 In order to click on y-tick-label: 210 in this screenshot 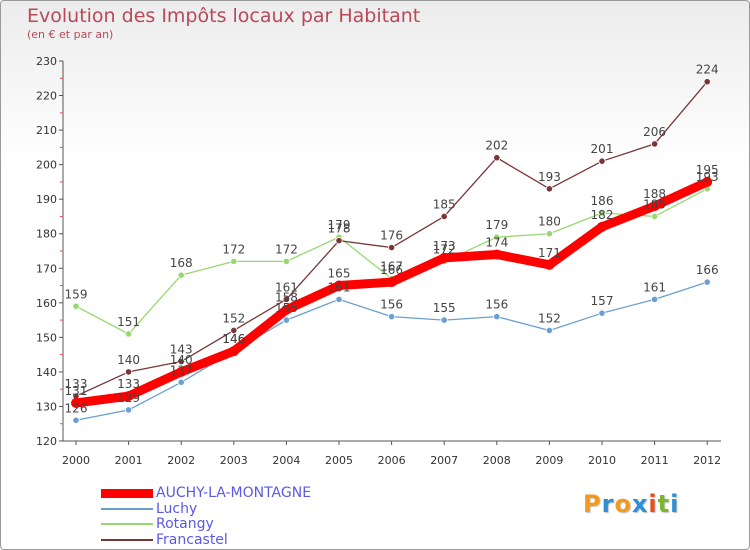, I will do `click(46, 130)`.